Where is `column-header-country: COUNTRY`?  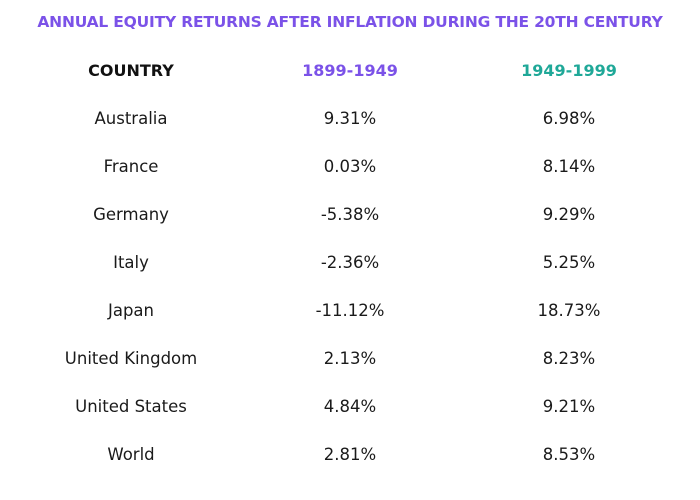 column-header-country: COUNTRY is located at coordinates (131, 70).